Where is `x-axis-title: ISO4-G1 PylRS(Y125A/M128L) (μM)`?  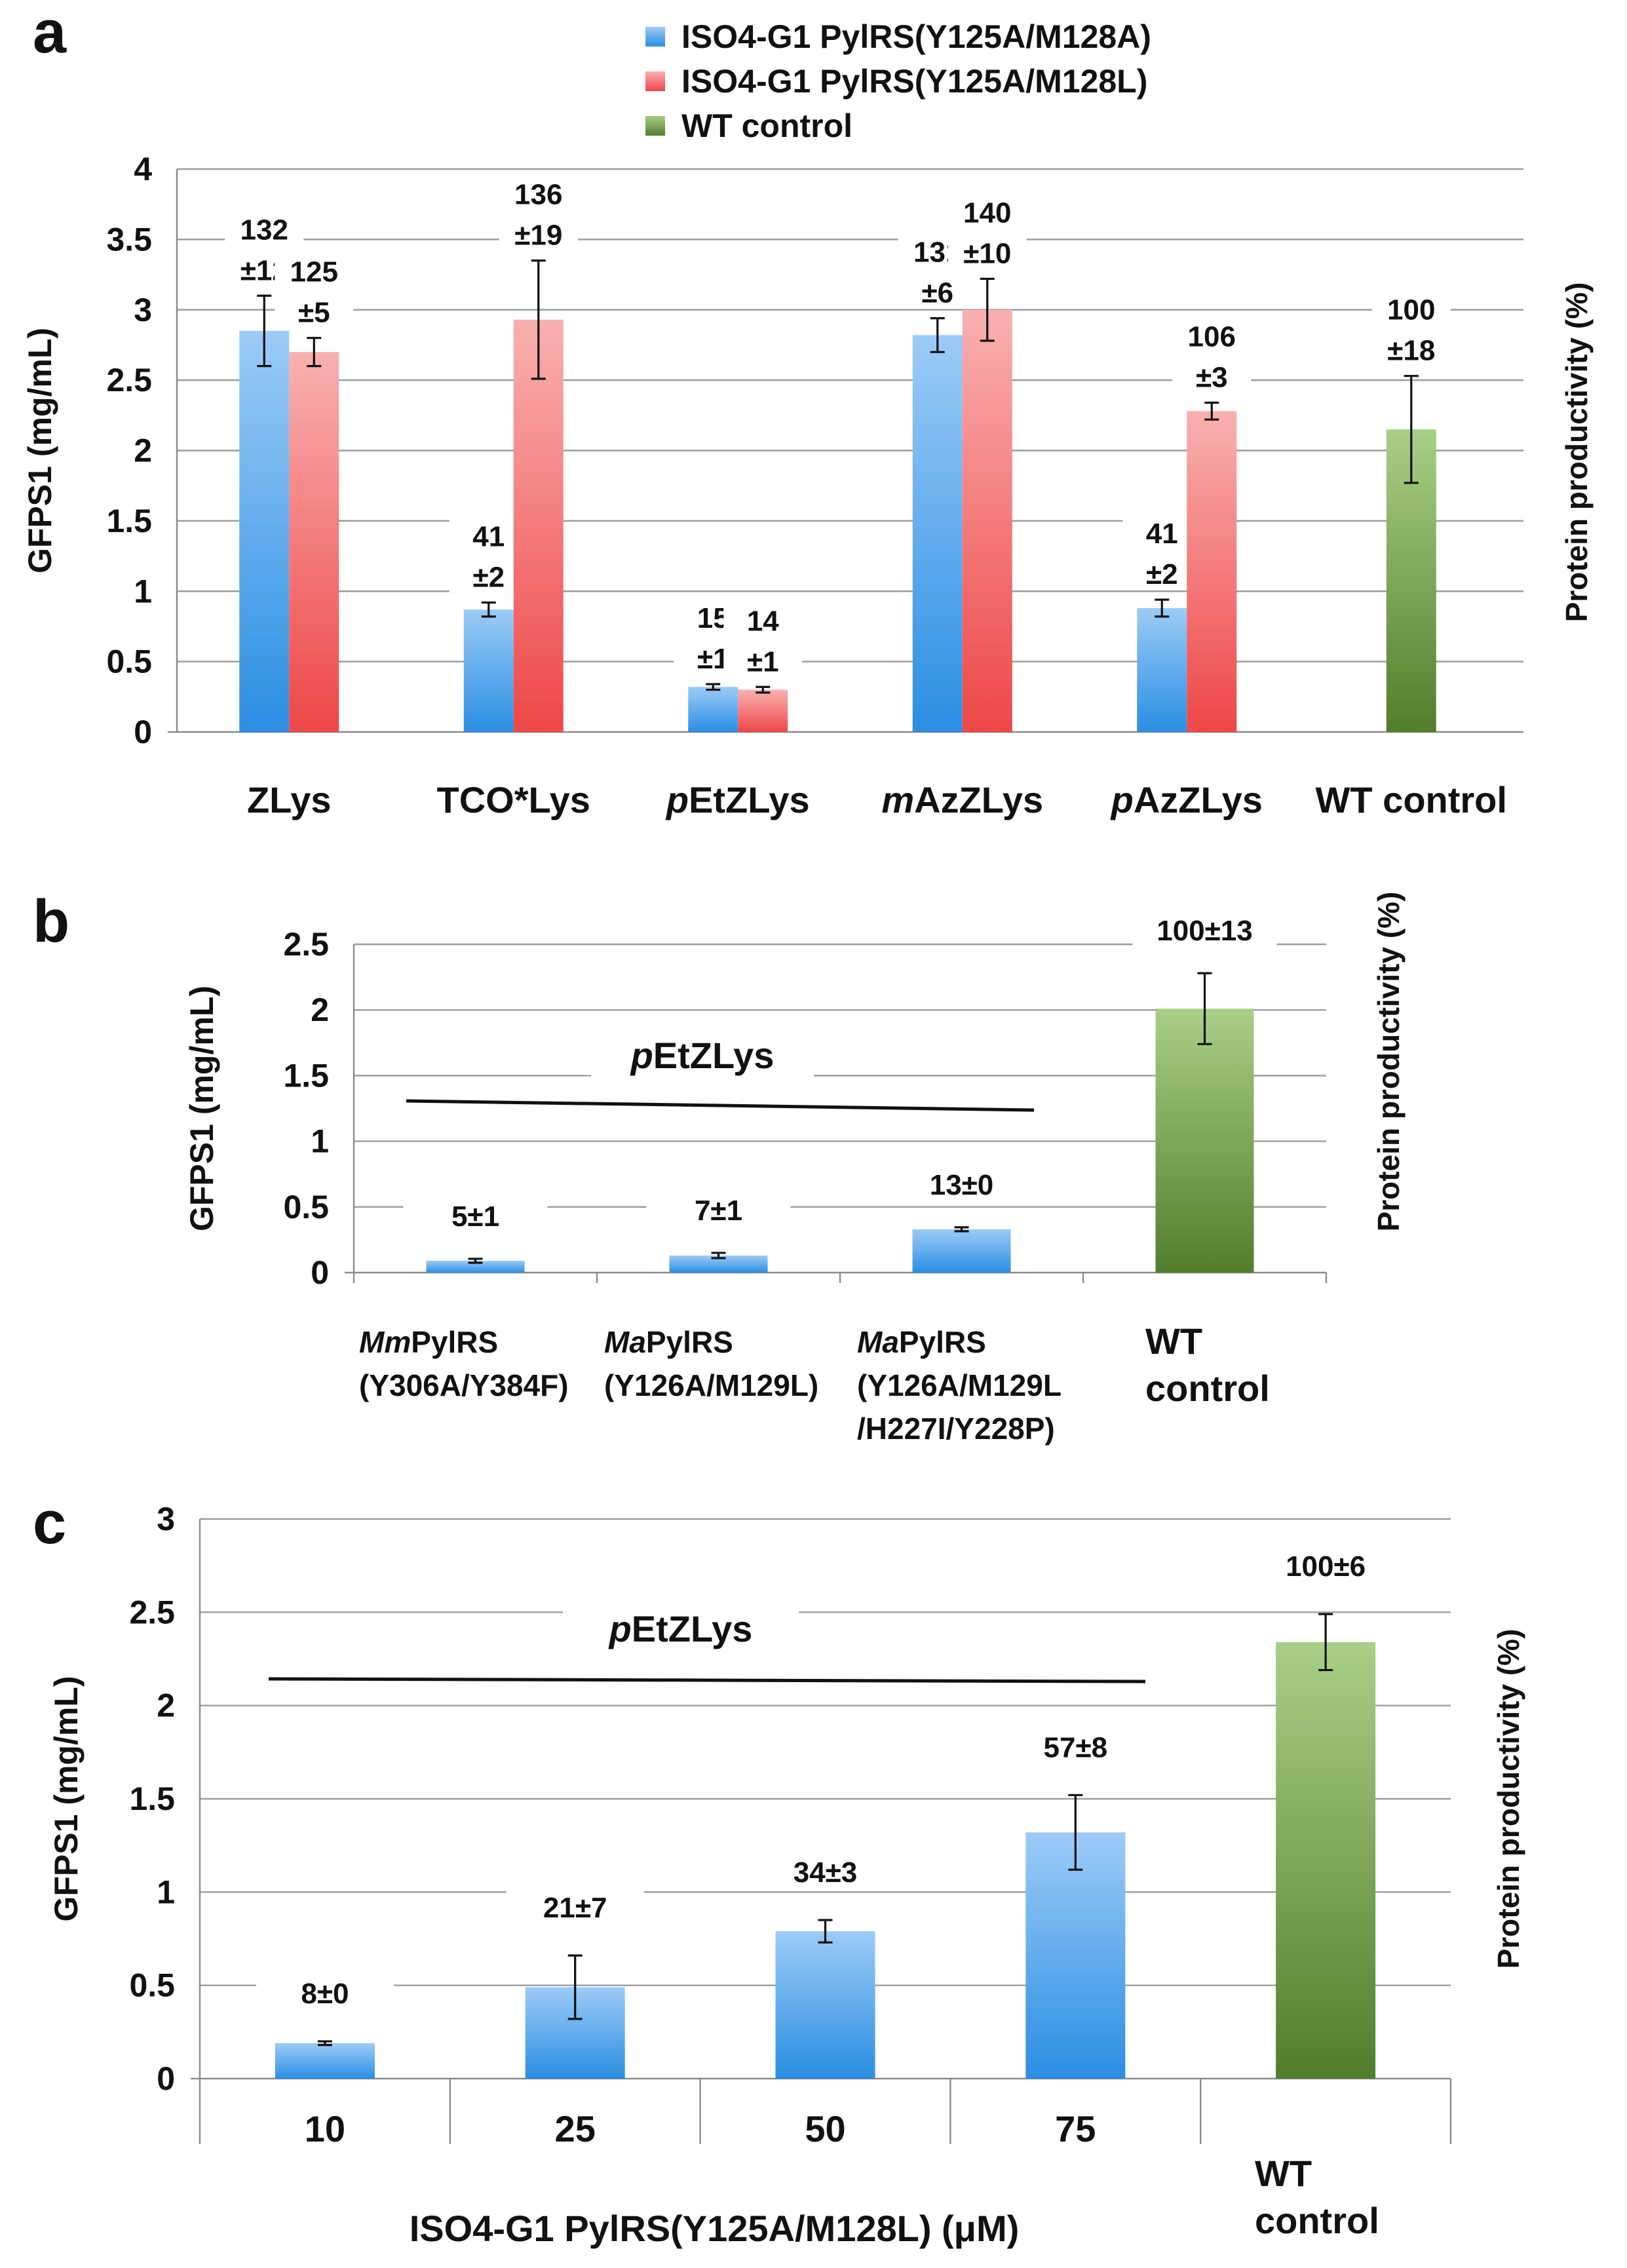 x-axis-title: ISO4-G1 PylRS(Y125A/M128L) (μM) is located at coordinates (715, 2228).